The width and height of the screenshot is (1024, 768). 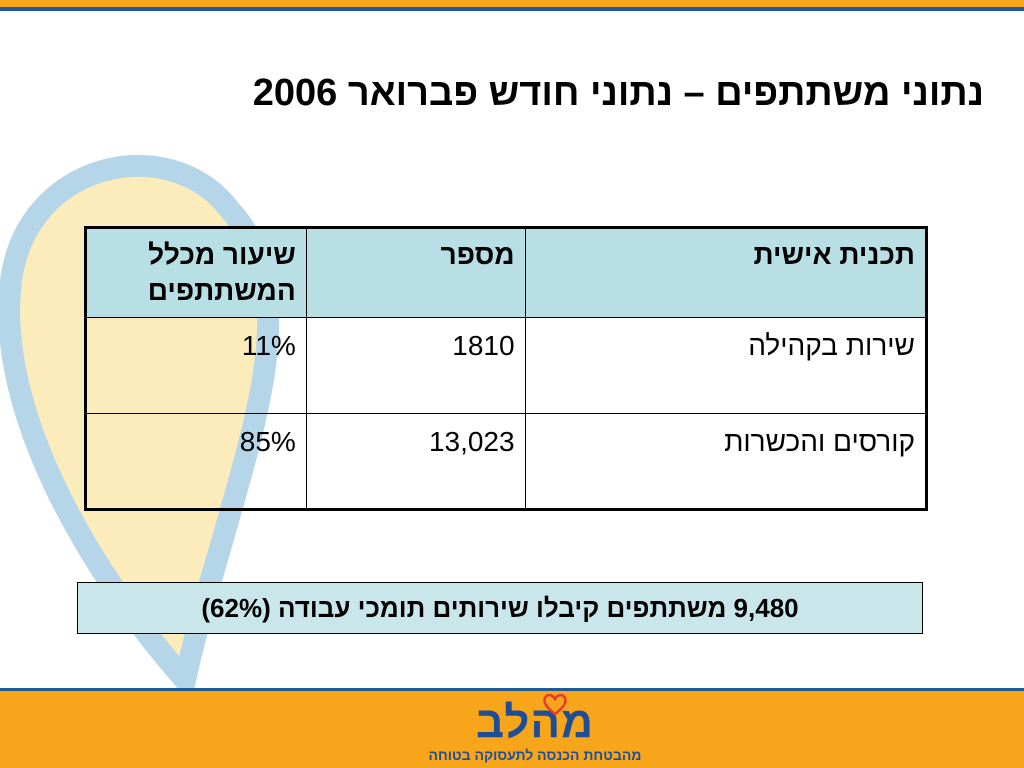 What do you see at coordinates (618, 93) in the screenshot?
I see `slide-title: נתוני משתתפים – נתוני חודש פברואר 2006` at bounding box center [618, 93].